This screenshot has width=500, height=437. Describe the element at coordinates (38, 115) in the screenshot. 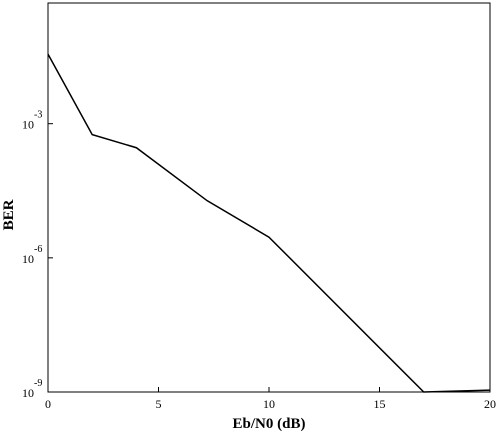

I see `tick-exponent: -3` at that location.